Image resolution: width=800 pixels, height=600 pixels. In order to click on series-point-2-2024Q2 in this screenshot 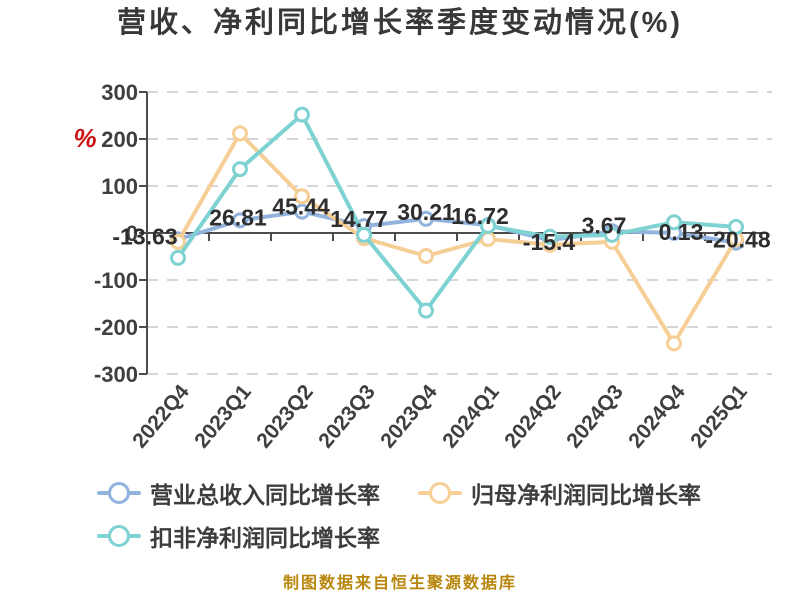, I will do `click(550, 236)`.